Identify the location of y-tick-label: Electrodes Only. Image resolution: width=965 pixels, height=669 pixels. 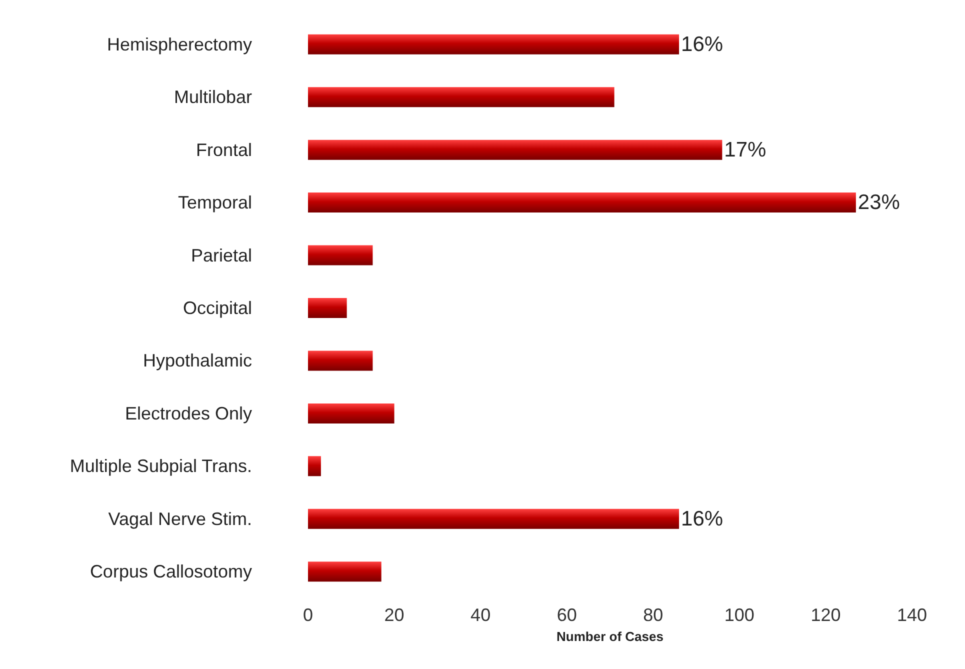
(188, 413).